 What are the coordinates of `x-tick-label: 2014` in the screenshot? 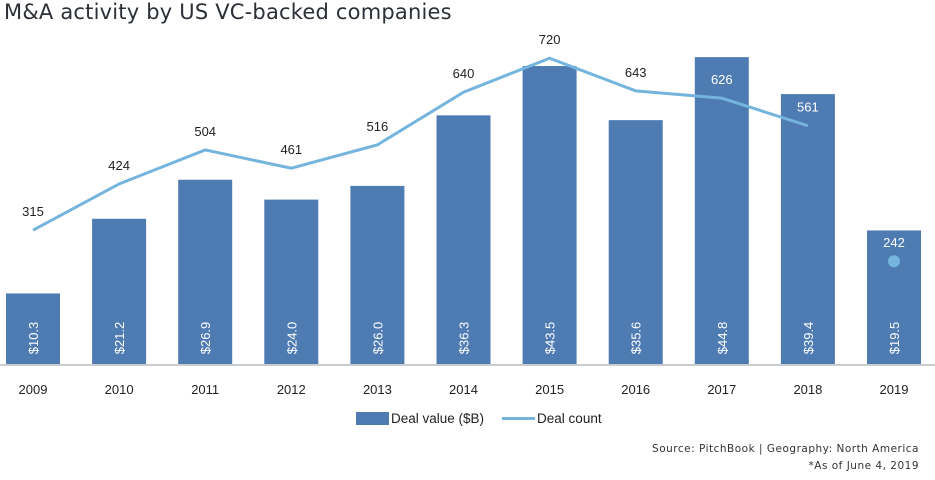 It's located at (463, 389).